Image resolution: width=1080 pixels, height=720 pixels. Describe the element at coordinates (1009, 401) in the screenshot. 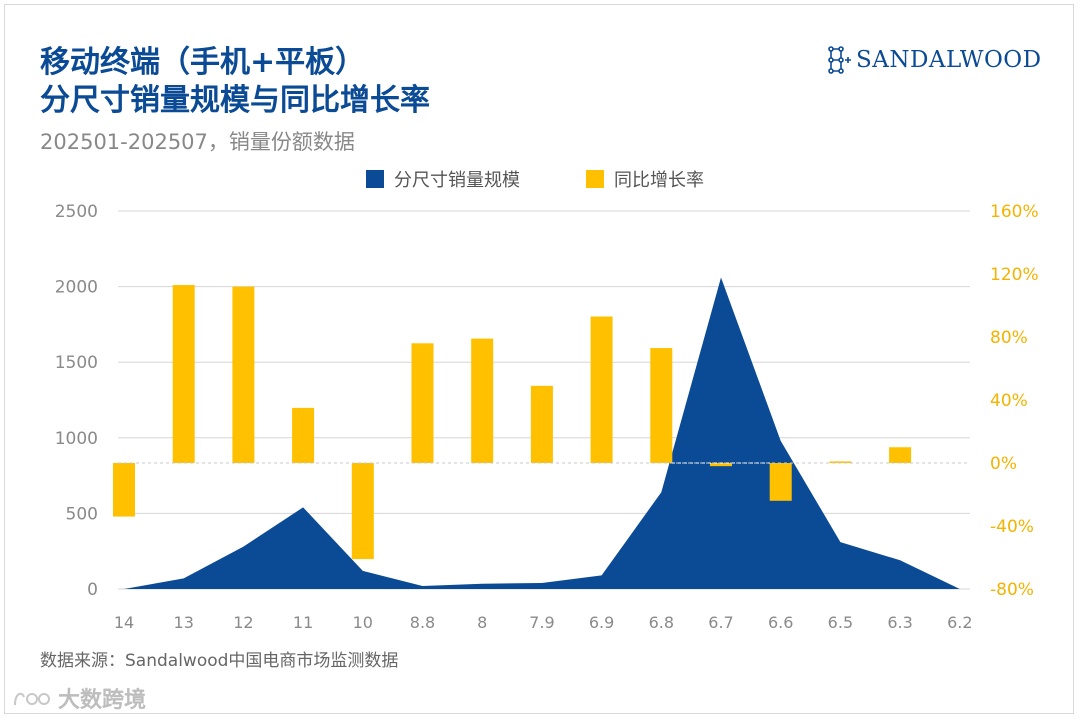

I see `right-tick-label: 40%` at that location.